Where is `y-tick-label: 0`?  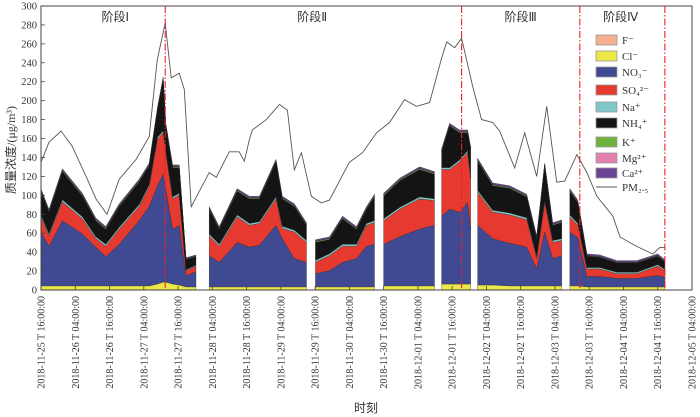 y-tick-label: 0 is located at coordinates (34, 291).